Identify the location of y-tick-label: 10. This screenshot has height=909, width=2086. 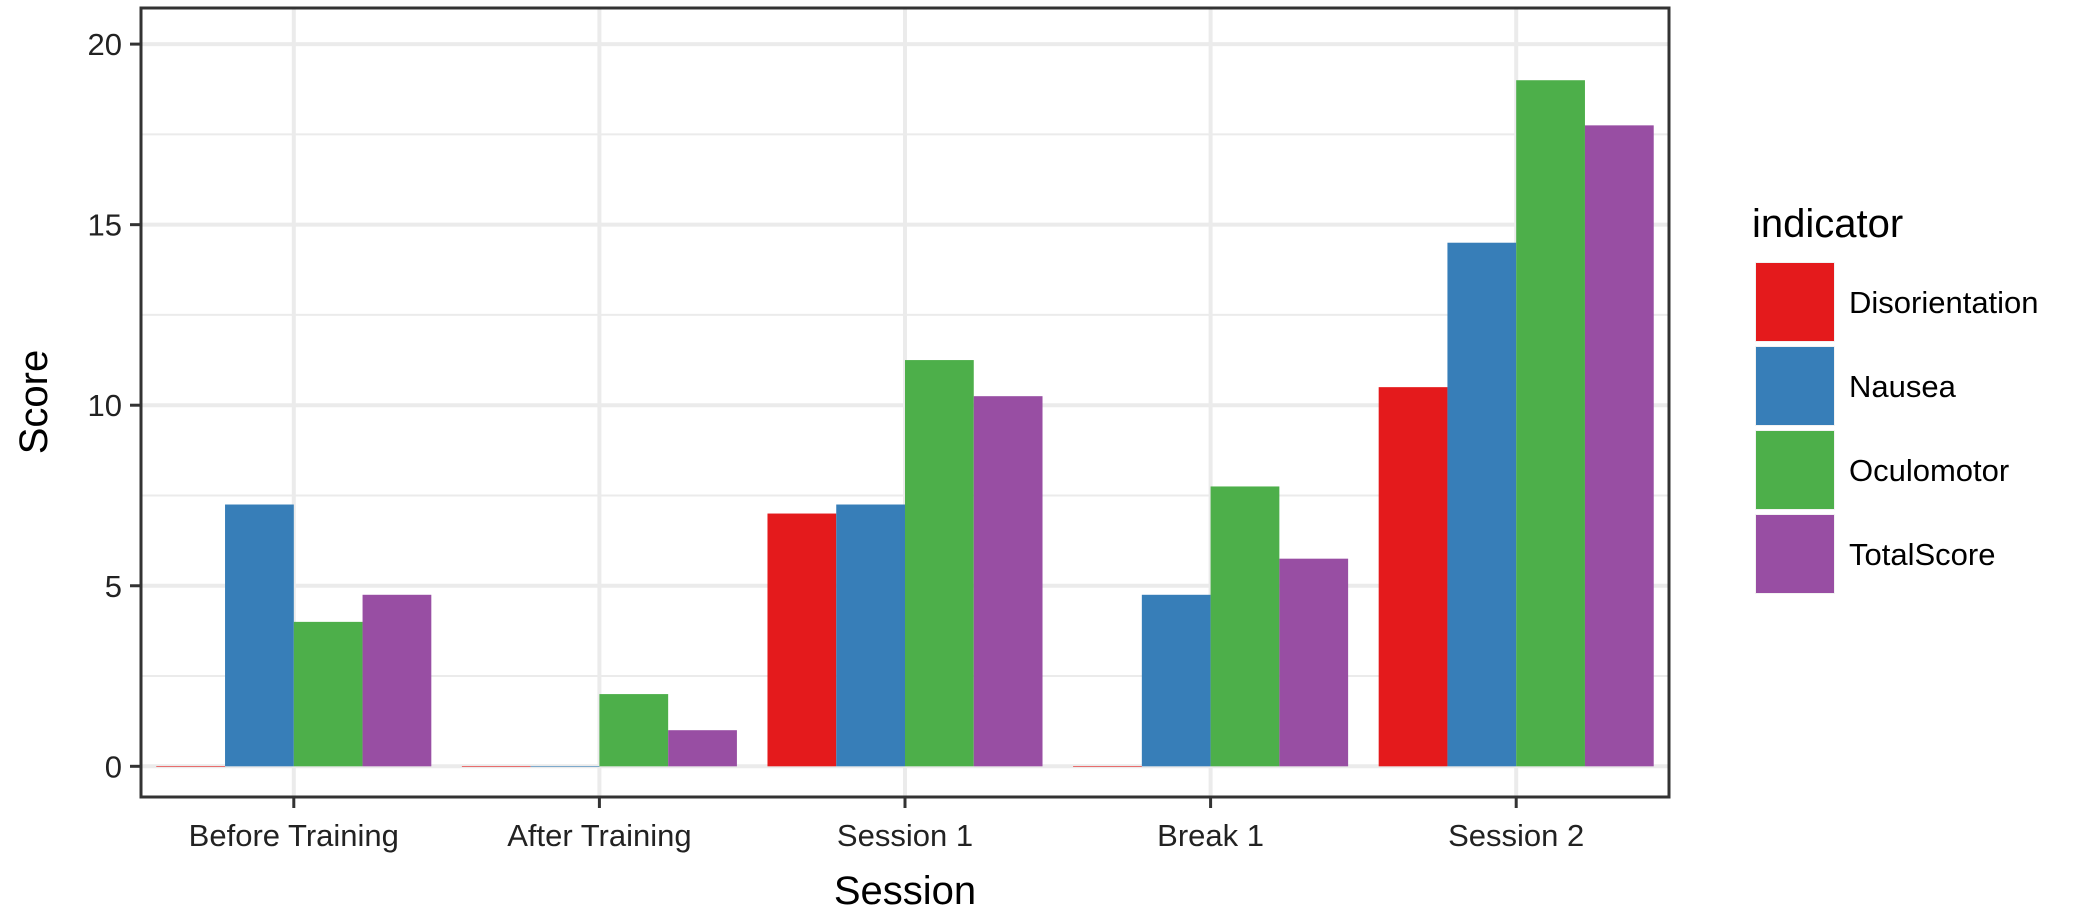
(105, 405).